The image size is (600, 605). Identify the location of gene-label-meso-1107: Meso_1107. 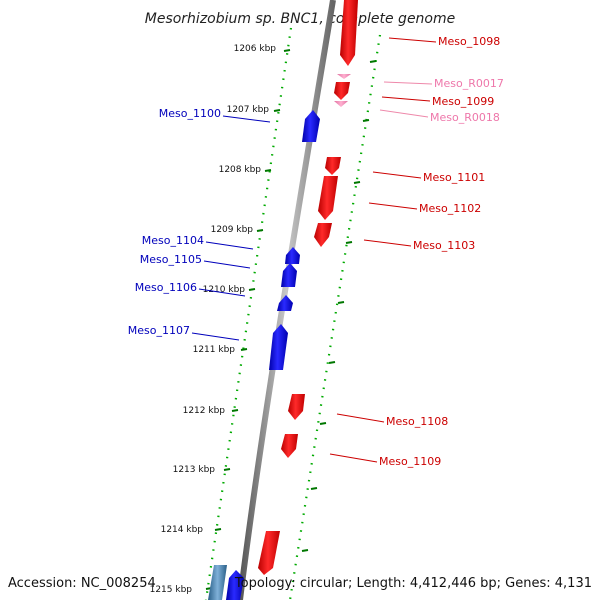
(159, 330).